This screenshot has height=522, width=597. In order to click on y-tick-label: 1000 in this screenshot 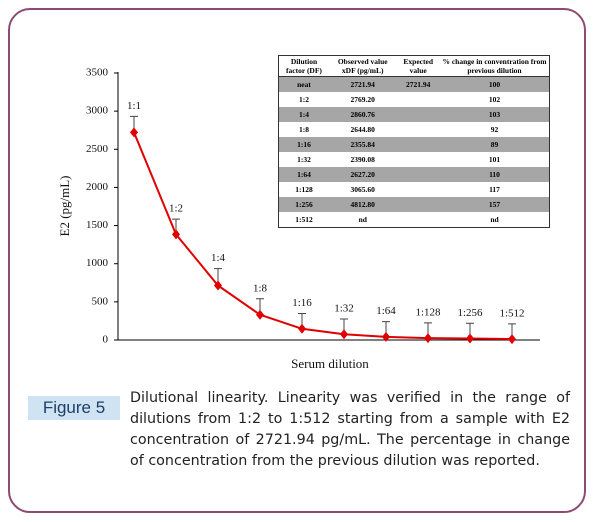, I will do `click(97, 263)`.